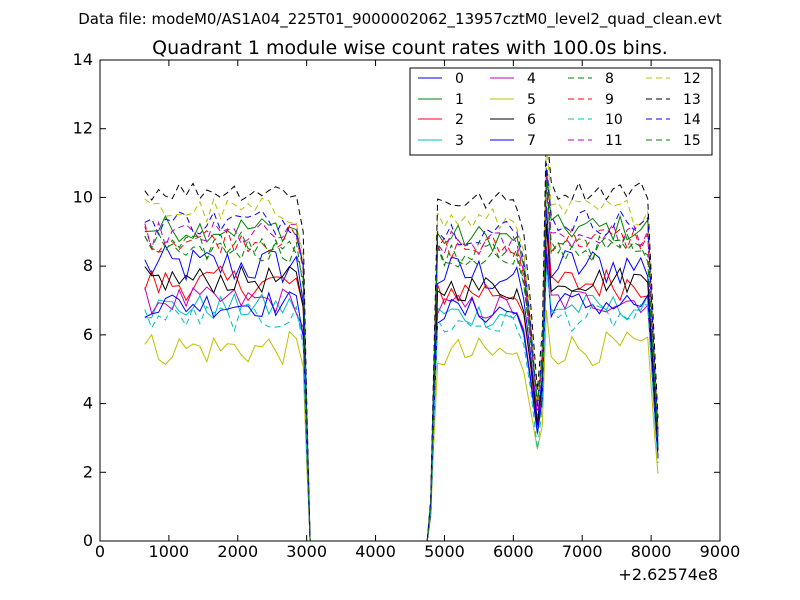 The image size is (800, 600). Describe the element at coordinates (237, 551) in the screenshot. I see `x-tick-label: 2000` at that location.